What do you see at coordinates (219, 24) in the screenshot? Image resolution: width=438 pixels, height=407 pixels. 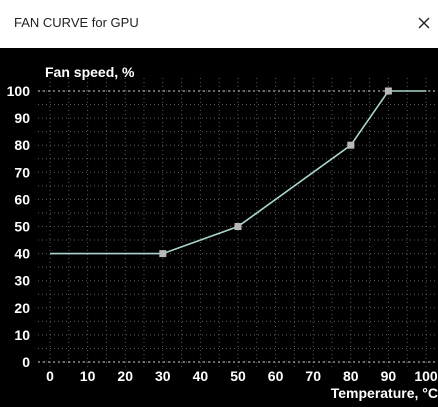 I see `title-bar: FAN CURVE for GPU` at bounding box center [219, 24].